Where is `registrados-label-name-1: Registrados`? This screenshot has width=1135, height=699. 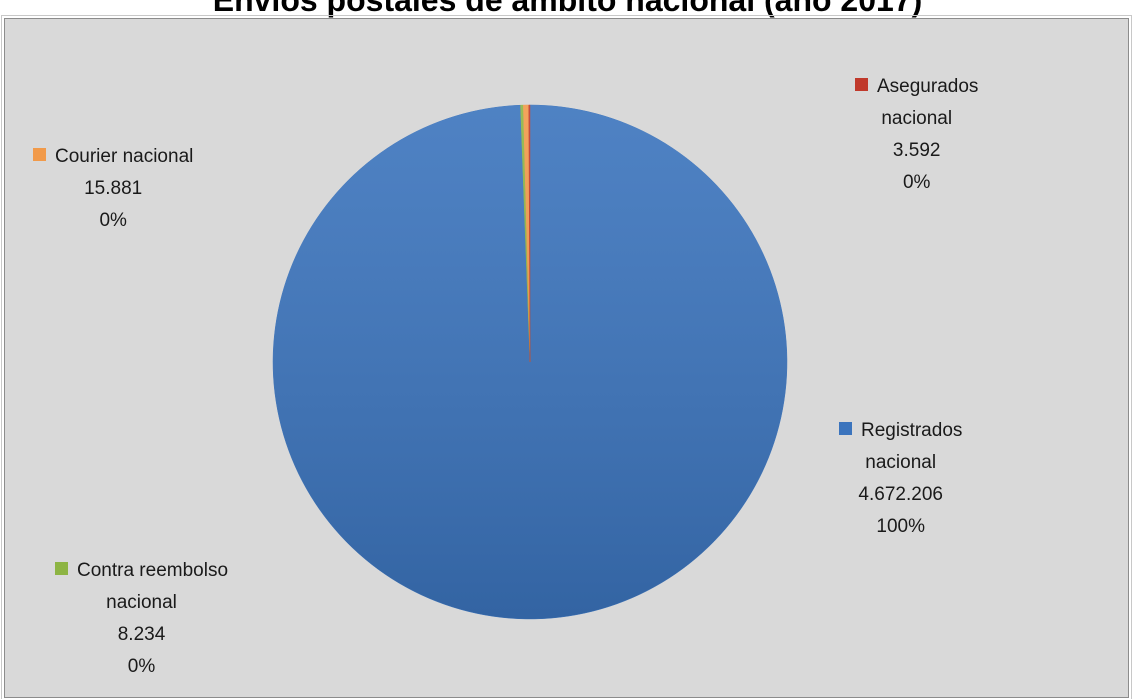 registrados-label-name-1: Registrados is located at coordinates (912, 430).